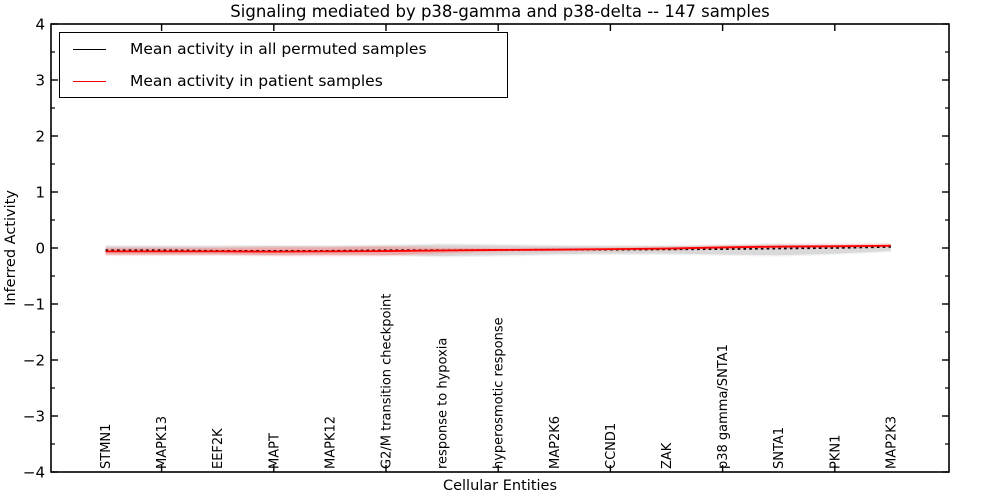 The height and width of the screenshot is (500, 1000). What do you see at coordinates (835, 452) in the screenshot?
I see `x-category-label: PKN1` at bounding box center [835, 452].